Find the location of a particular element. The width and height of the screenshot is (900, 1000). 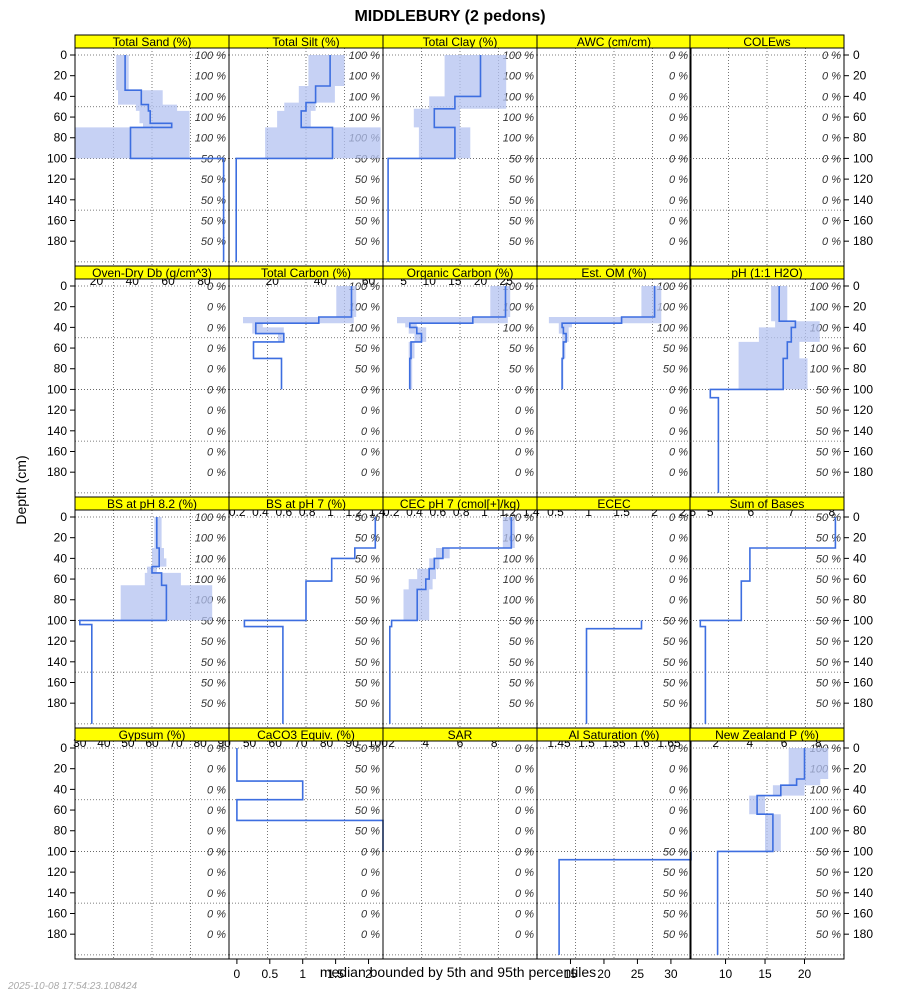

x-tick-label: 10 is located at coordinates (726, 974).